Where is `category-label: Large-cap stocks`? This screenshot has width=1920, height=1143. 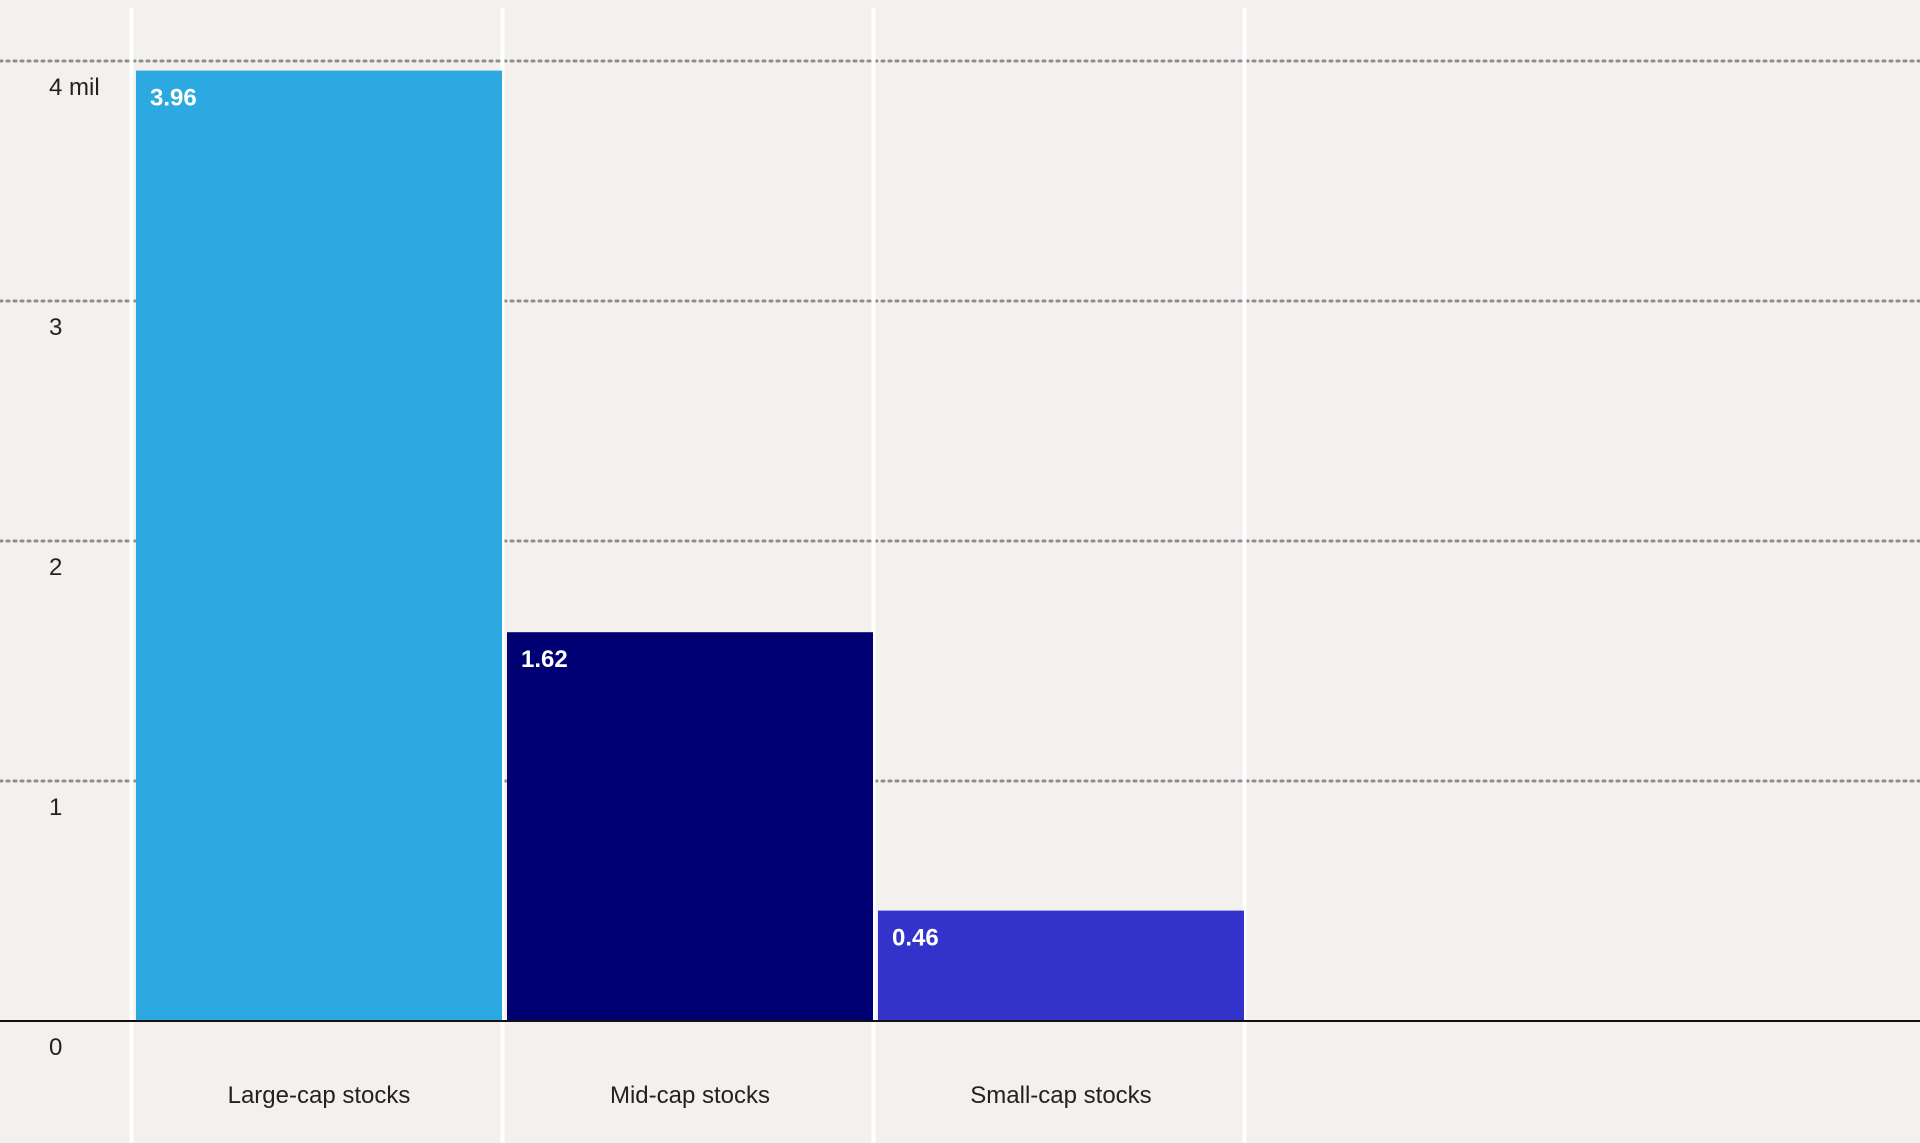 category-label: Large-cap stocks is located at coordinates (319, 1095).